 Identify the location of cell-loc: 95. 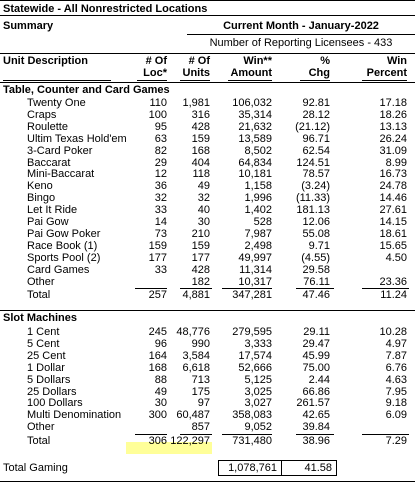
(160, 126).